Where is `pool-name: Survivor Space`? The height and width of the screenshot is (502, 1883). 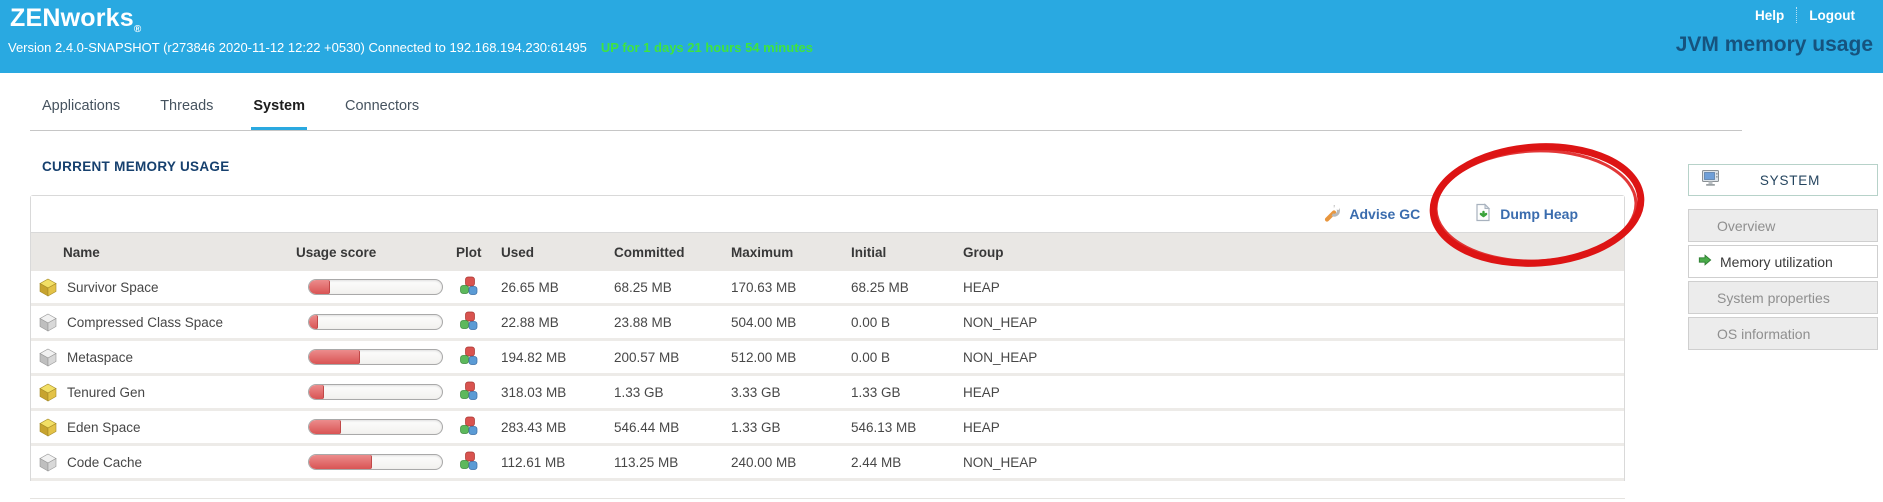 pool-name: Survivor Space is located at coordinates (113, 287).